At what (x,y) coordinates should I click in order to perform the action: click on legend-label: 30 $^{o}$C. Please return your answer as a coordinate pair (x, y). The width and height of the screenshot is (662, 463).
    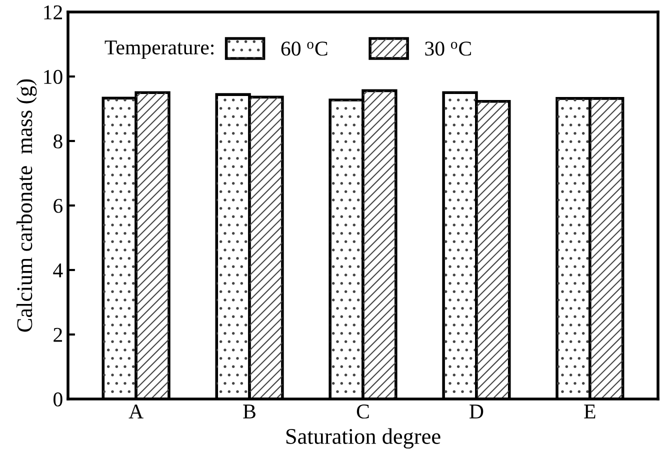
    Looking at the image, I should click on (448, 49).